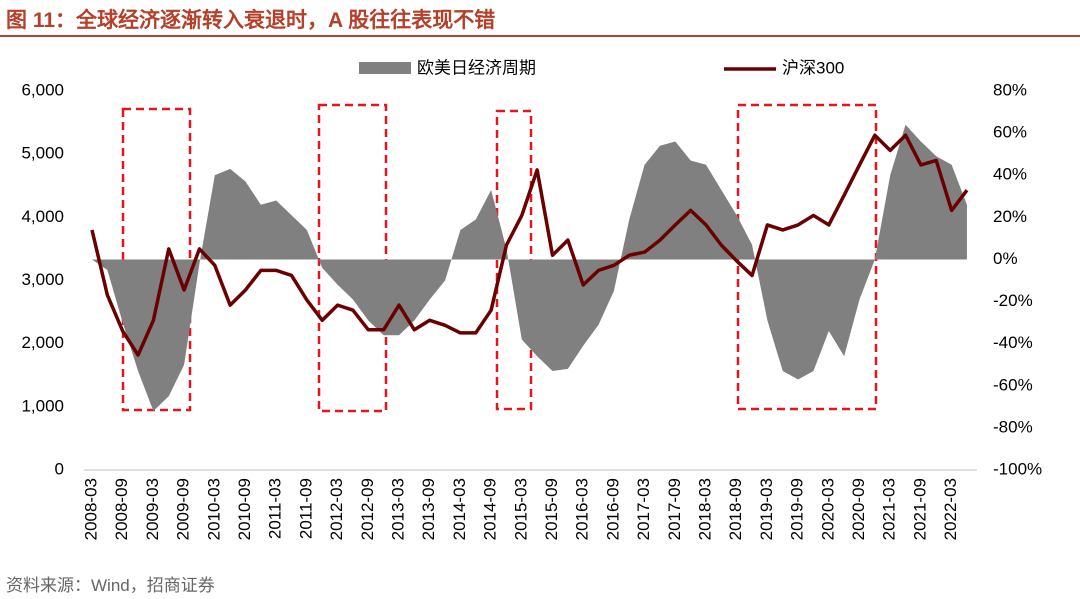 This screenshot has height=599, width=1080. I want to click on y2-tick-label: 40%, so click(1010, 174).